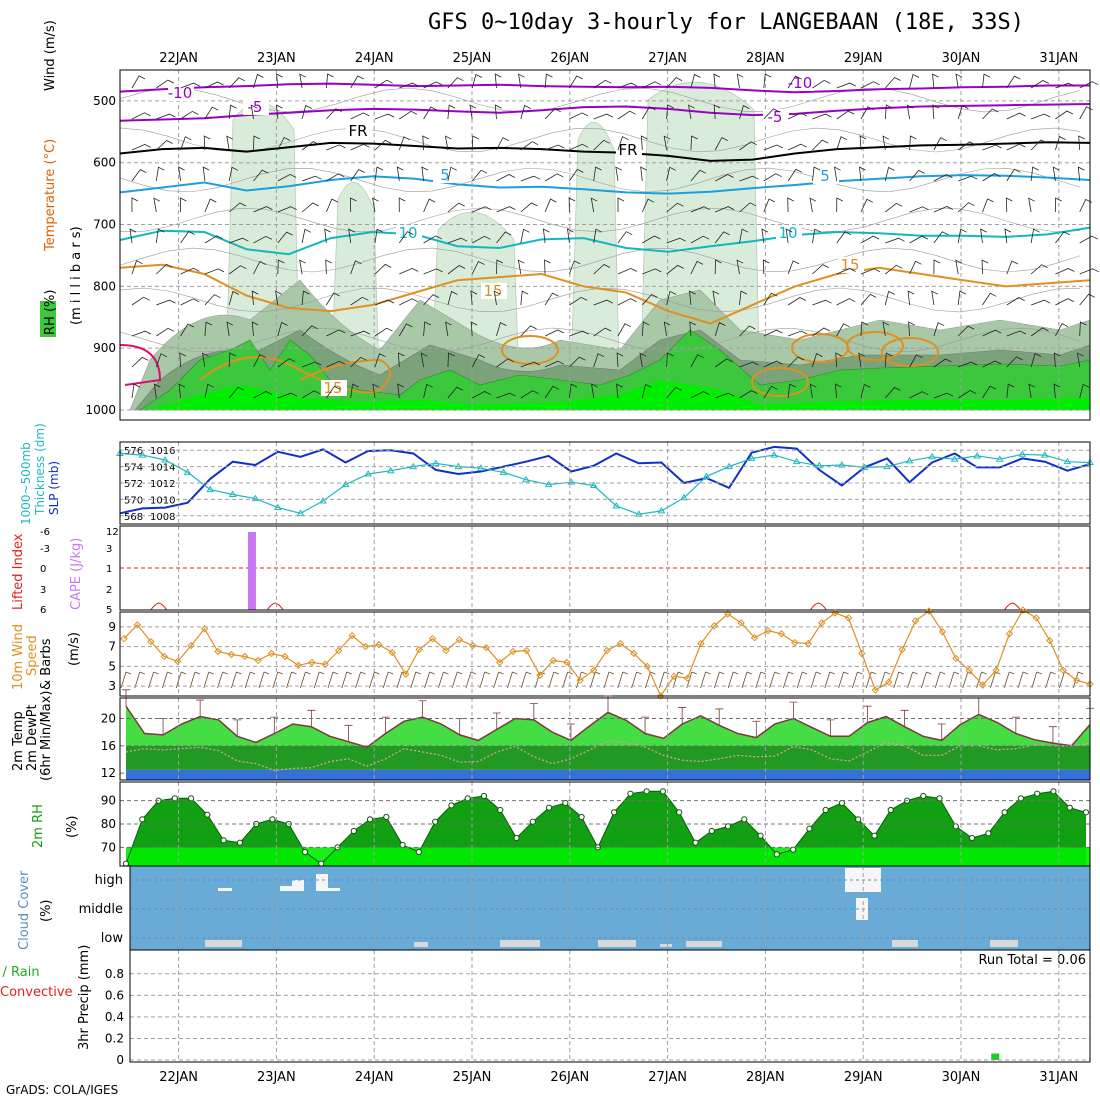 The height and width of the screenshot is (1104, 1100). What do you see at coordinates (789, 233) in the screenshot?
I see `contour-label-bg` at bounding box center [789, 233].